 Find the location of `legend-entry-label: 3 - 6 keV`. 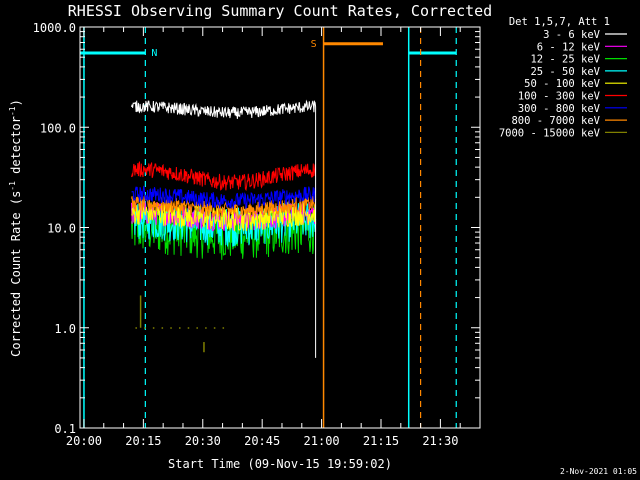

legend-entry-label: 3 - 6 keV is located at coordinates (572, 35).